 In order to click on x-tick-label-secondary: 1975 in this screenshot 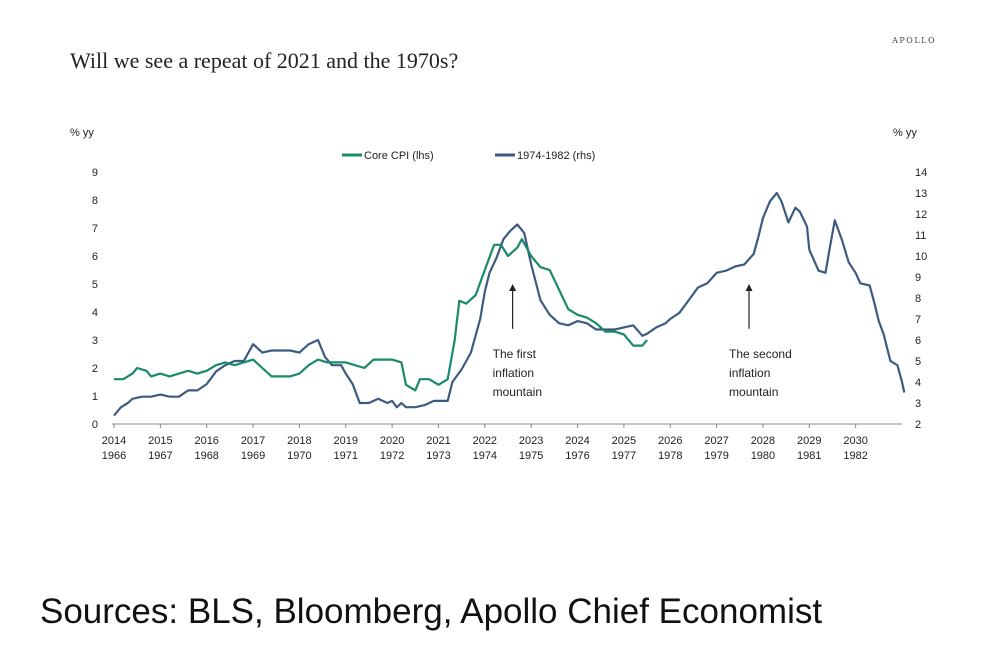, I will do `click(531, 456)`.